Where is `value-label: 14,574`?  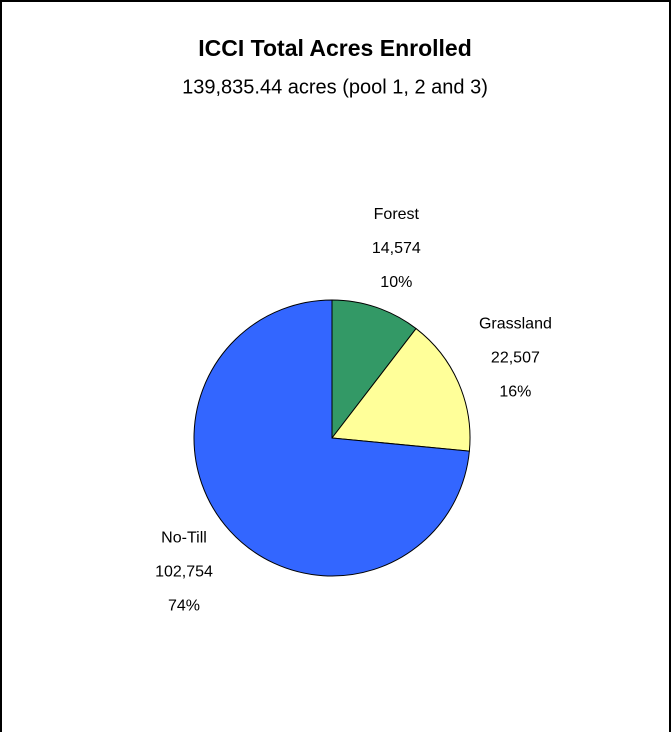
value-label: 14,574 is located at coordinates (396, 248).